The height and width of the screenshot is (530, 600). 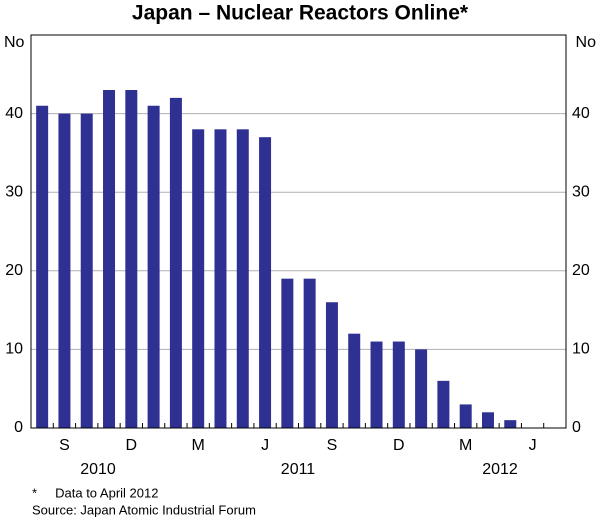 What do you see at coordinates (300, 13) in the screenshot?
I see `chart-title: Japan – Nuclear Reactors Online*` at bounding box center [300, 13].